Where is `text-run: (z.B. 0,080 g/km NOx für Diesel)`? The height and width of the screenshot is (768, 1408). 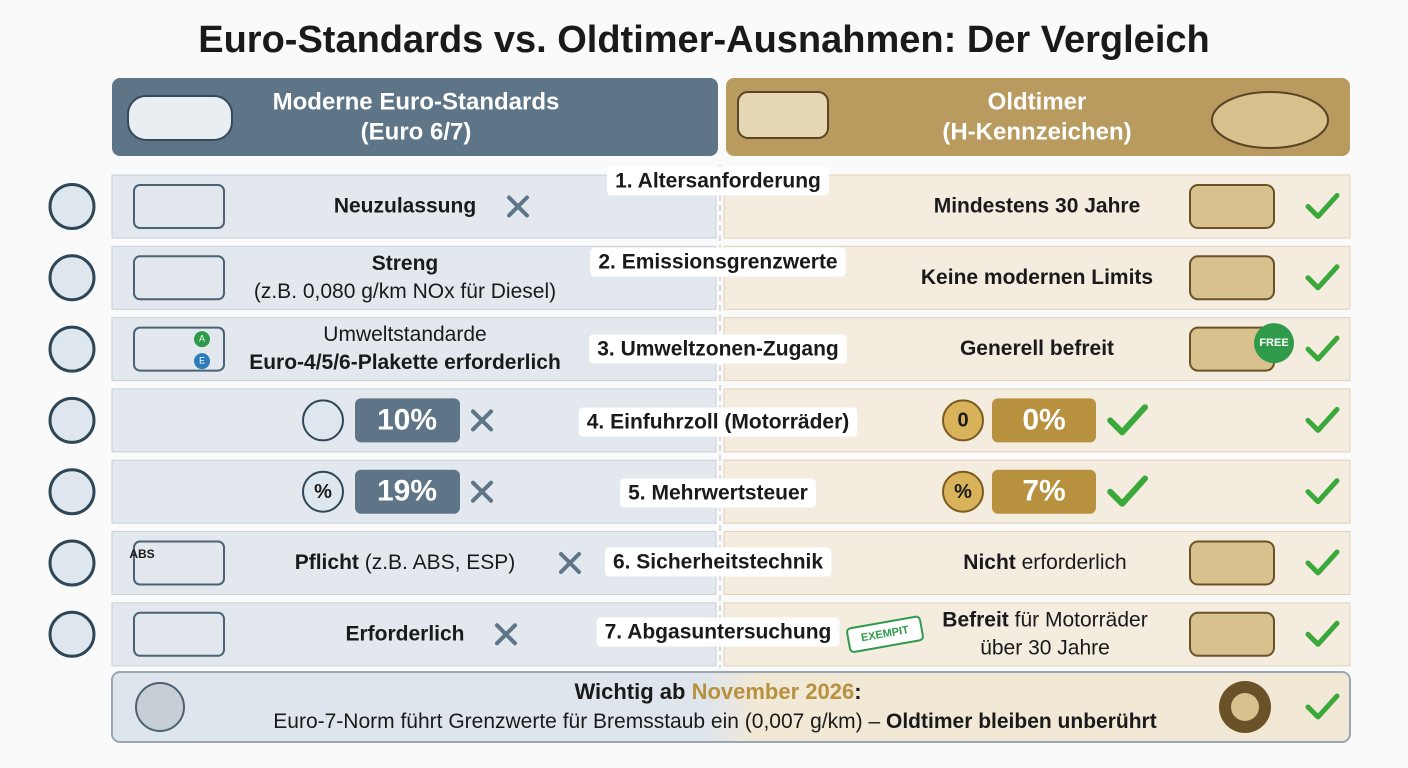
text-run: (z.B. 0,080 g/km NOx für Diesel) is located at coordinates (405, 290).